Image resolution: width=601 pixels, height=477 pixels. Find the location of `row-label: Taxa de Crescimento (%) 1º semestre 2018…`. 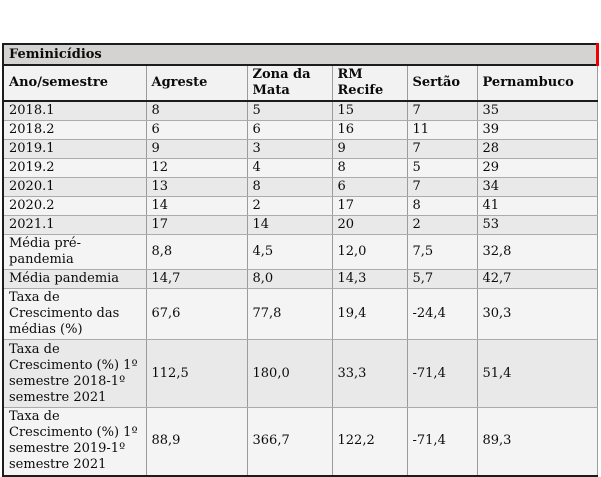

row-label: Taxa de Crescimento (%) 1º semestre 2018… is located at coordinates (74, 373).